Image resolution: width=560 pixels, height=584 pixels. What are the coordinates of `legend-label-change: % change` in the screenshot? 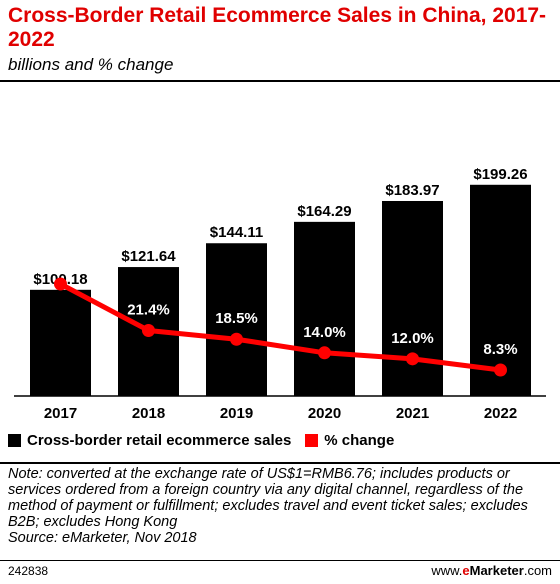 It's located at (359, 440).